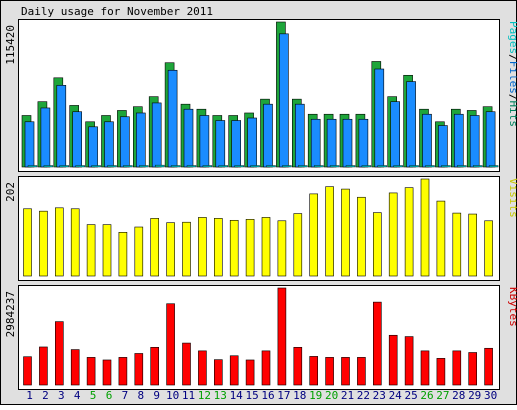  What do you see at coordinates (237, 395) in the screenshot?
I see `x-tick-label: 14` at bounding box center [237, 395].